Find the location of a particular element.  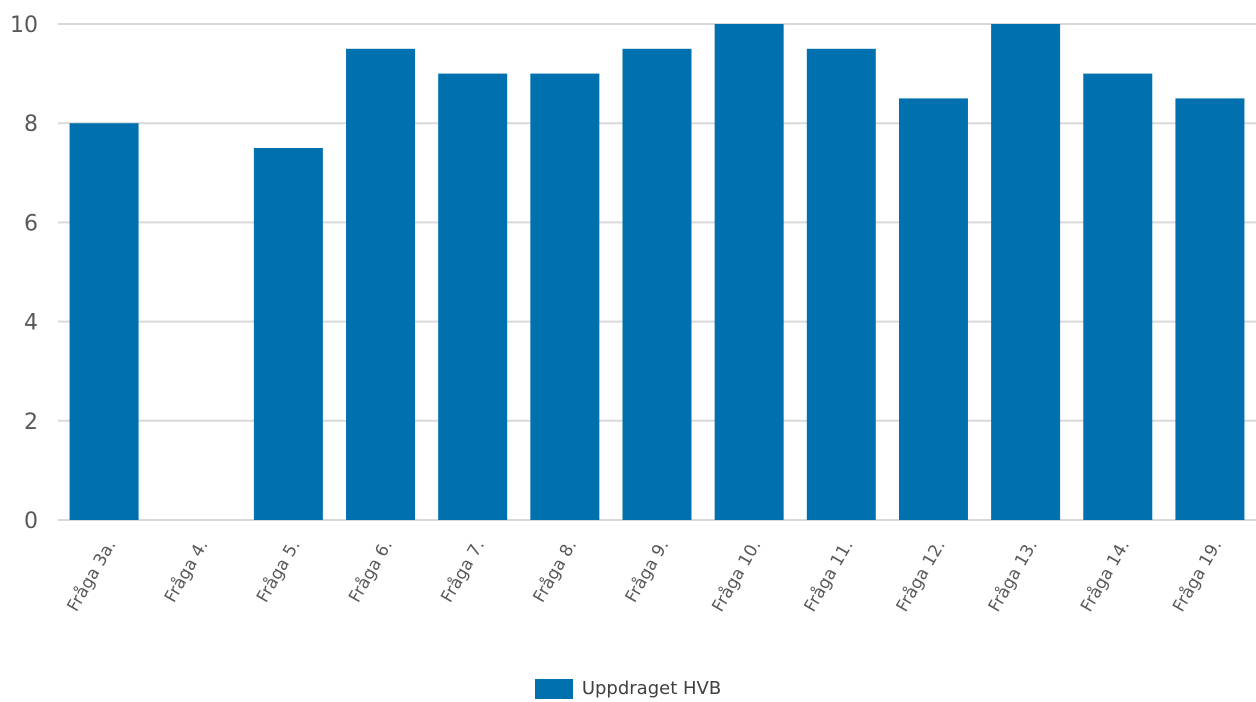

x-category-label: Fråga 9. is located at coordinates (647, 571).